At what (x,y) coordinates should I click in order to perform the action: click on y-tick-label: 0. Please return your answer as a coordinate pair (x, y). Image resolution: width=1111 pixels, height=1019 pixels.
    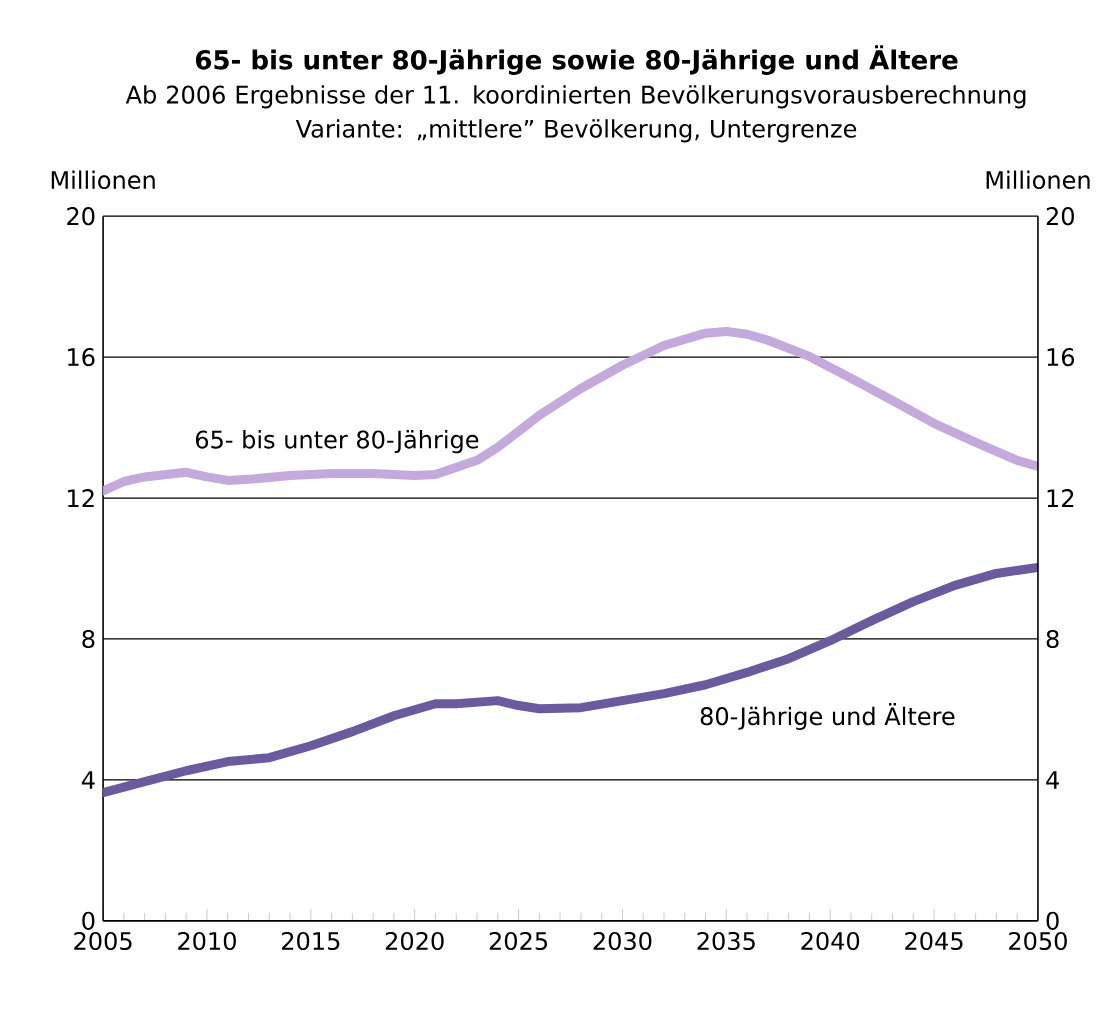
    Looking at the image, I should click on (88, 920).